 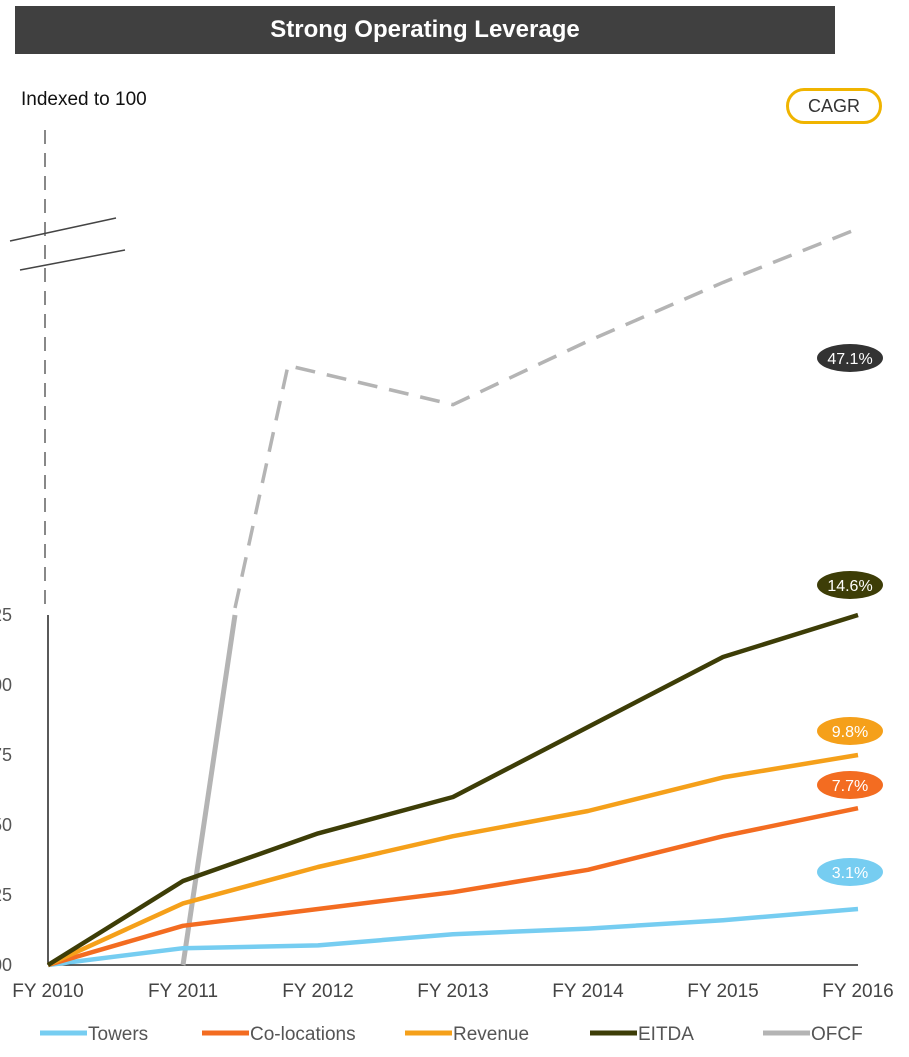 I want to click on y-tick-label: 75, so click(x=6, y=755).